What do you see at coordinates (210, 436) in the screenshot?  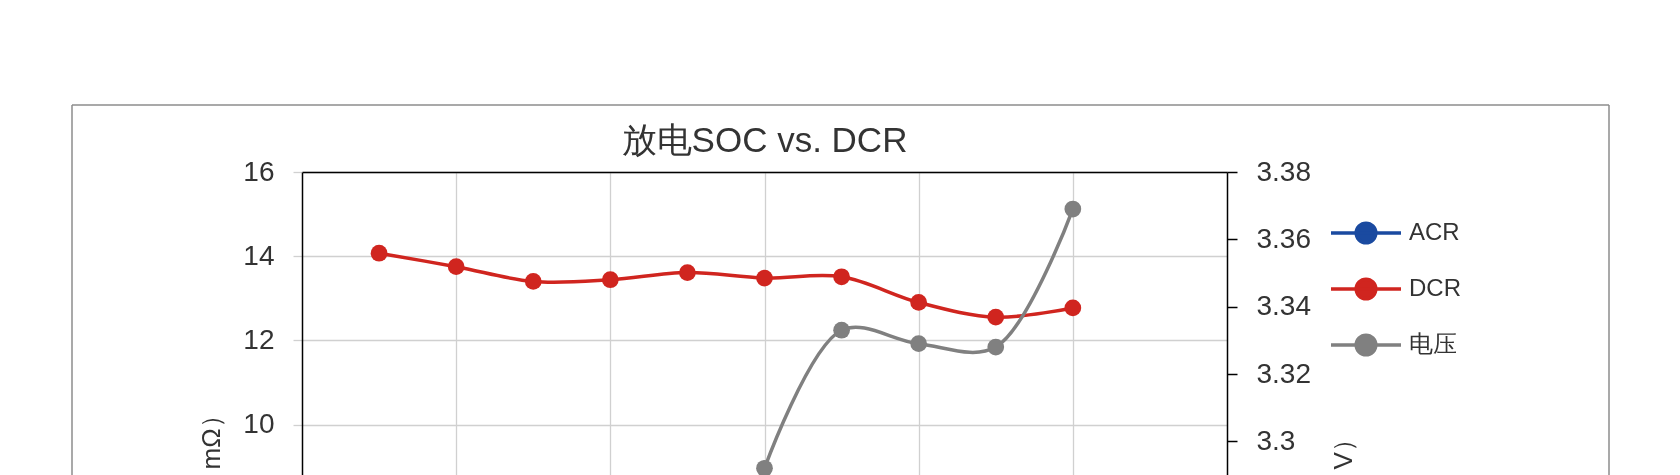 I see `y-axis-title: mΩ）` at bounding box center [210, 436].